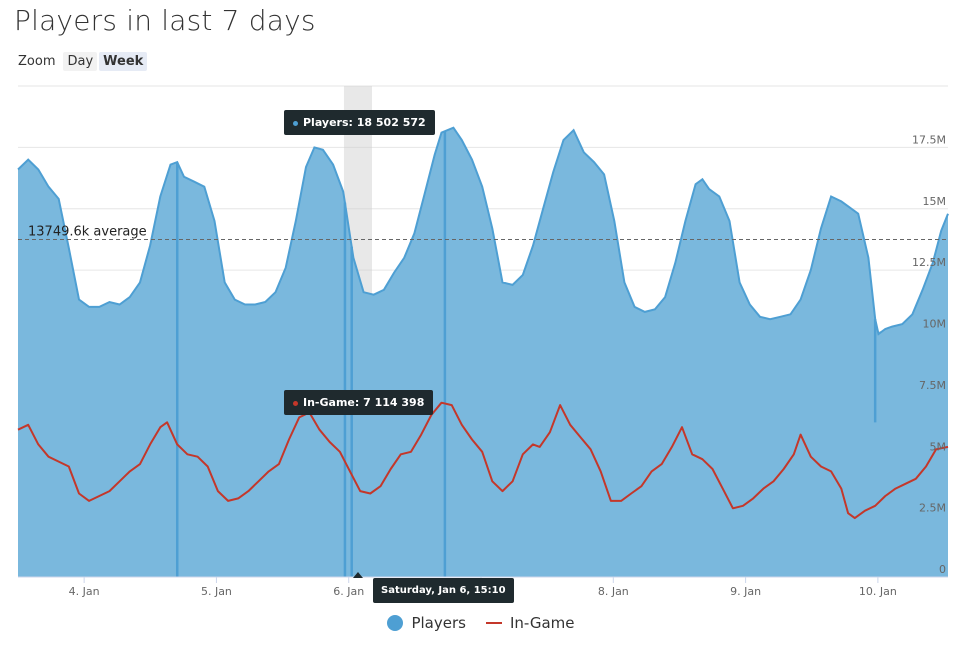 The image size is (962, 647). Describe the element at coordinates (87, 231) in the screenshot. I see `average-label: 13749.6k average` at that location.